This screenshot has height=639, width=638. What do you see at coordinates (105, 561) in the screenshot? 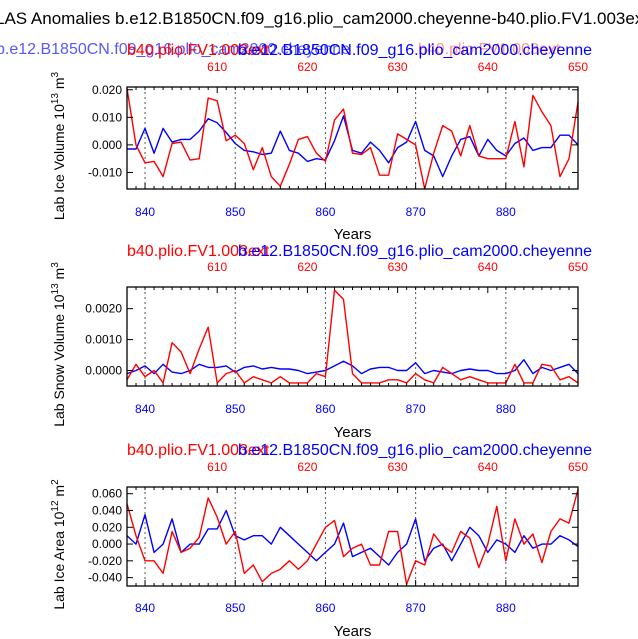
I see `y-tick-label: -0.020` at bounding box center [105, 561].